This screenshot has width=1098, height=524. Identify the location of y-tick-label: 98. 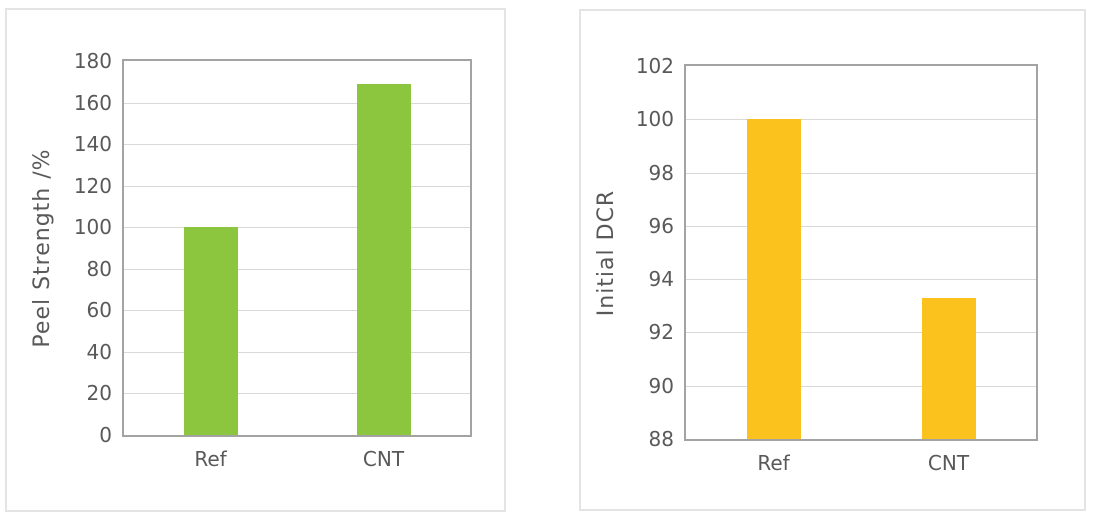
(661, 172).